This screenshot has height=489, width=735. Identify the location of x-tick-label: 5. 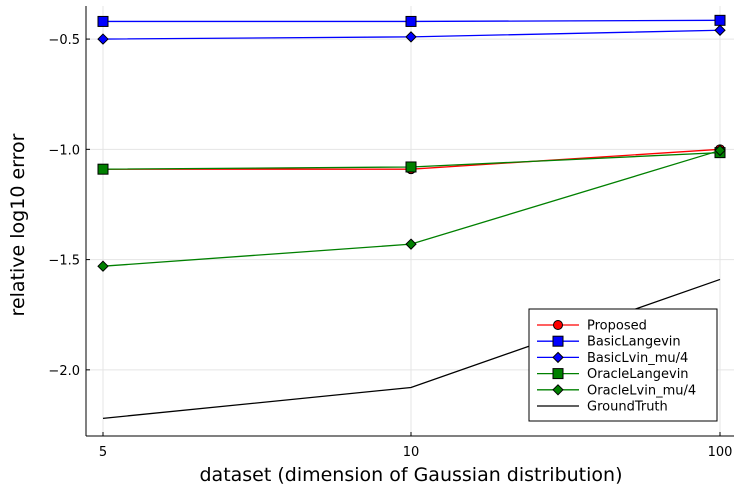
(103, 452).